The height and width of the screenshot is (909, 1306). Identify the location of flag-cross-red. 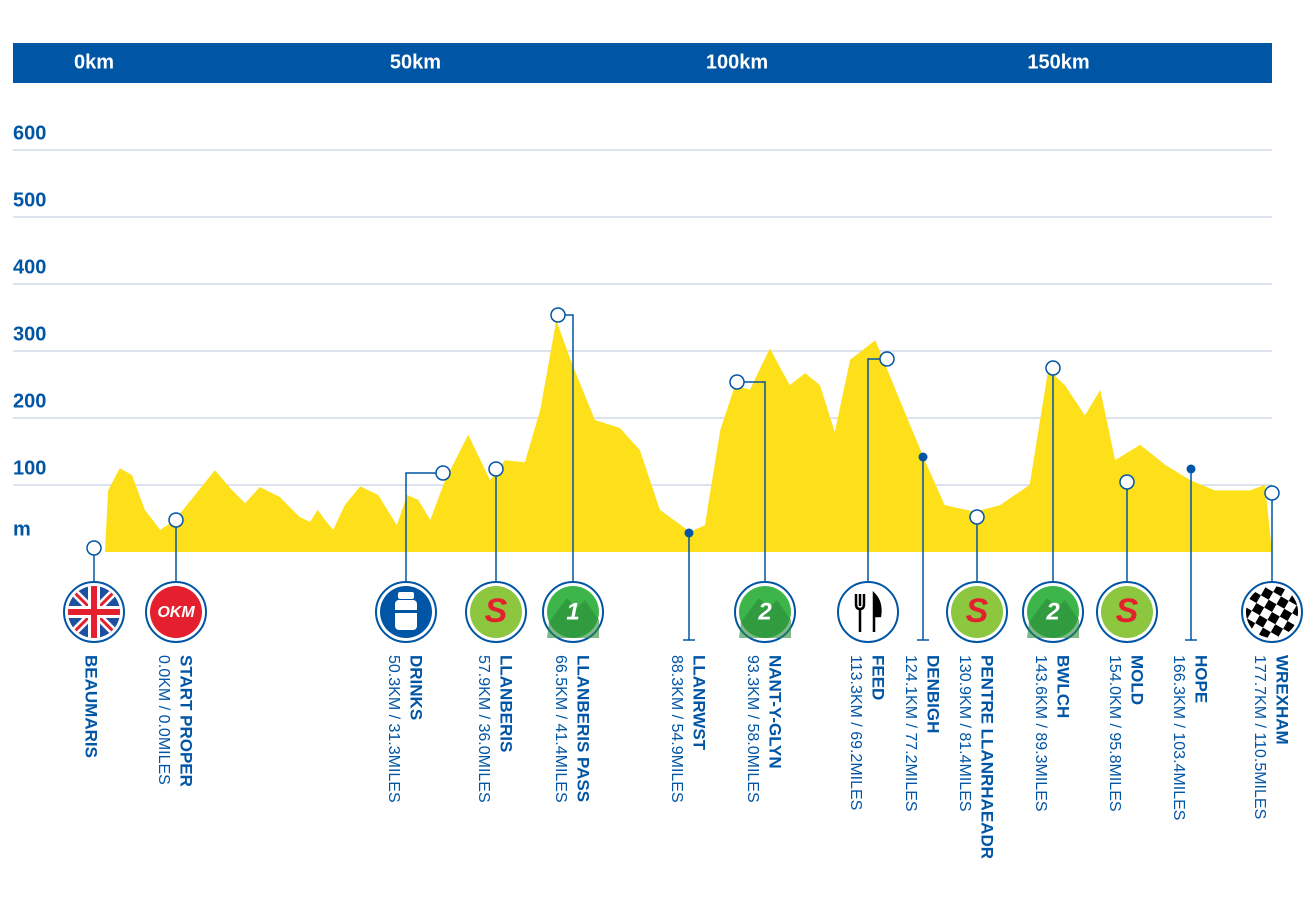
(94, 612).